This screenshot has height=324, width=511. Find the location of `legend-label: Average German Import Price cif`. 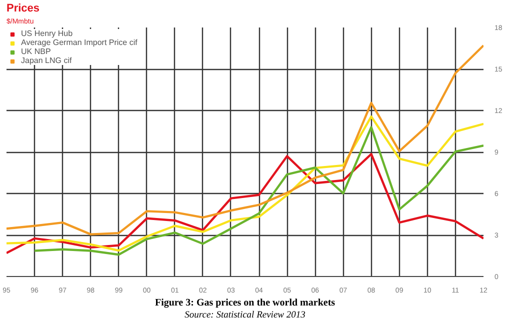

legend-label: Average German Import Price cif is located at coordinates (79, 42).